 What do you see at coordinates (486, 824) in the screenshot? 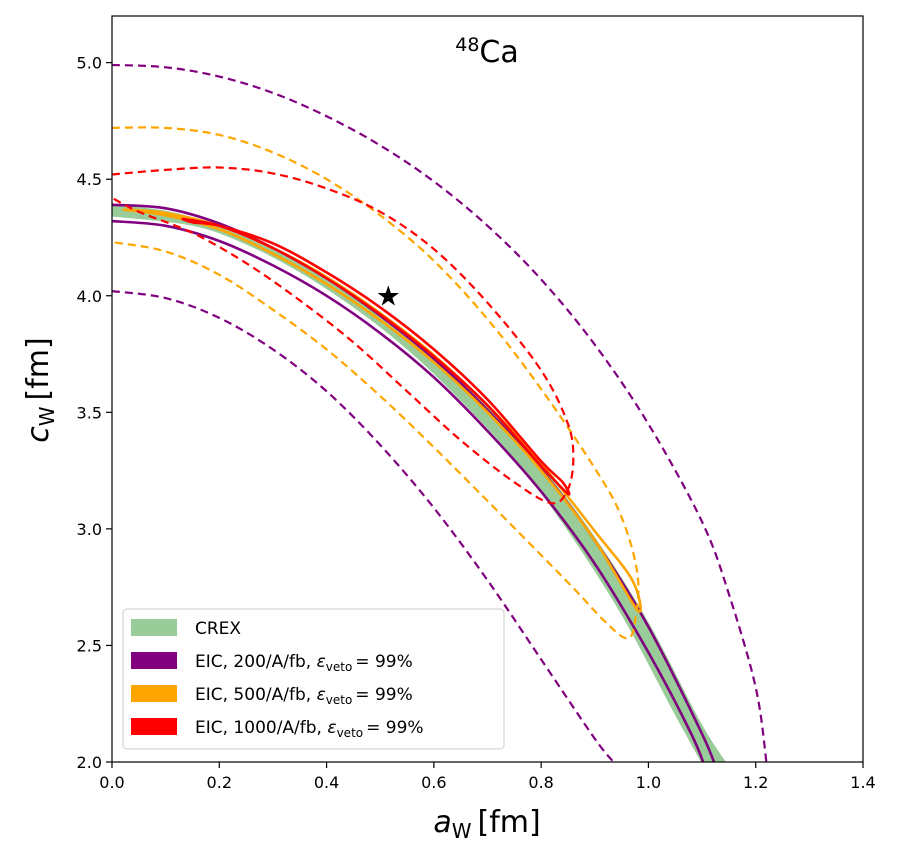
I see `x-axis-label: aW [fm]` at bounding box center [486, 824].